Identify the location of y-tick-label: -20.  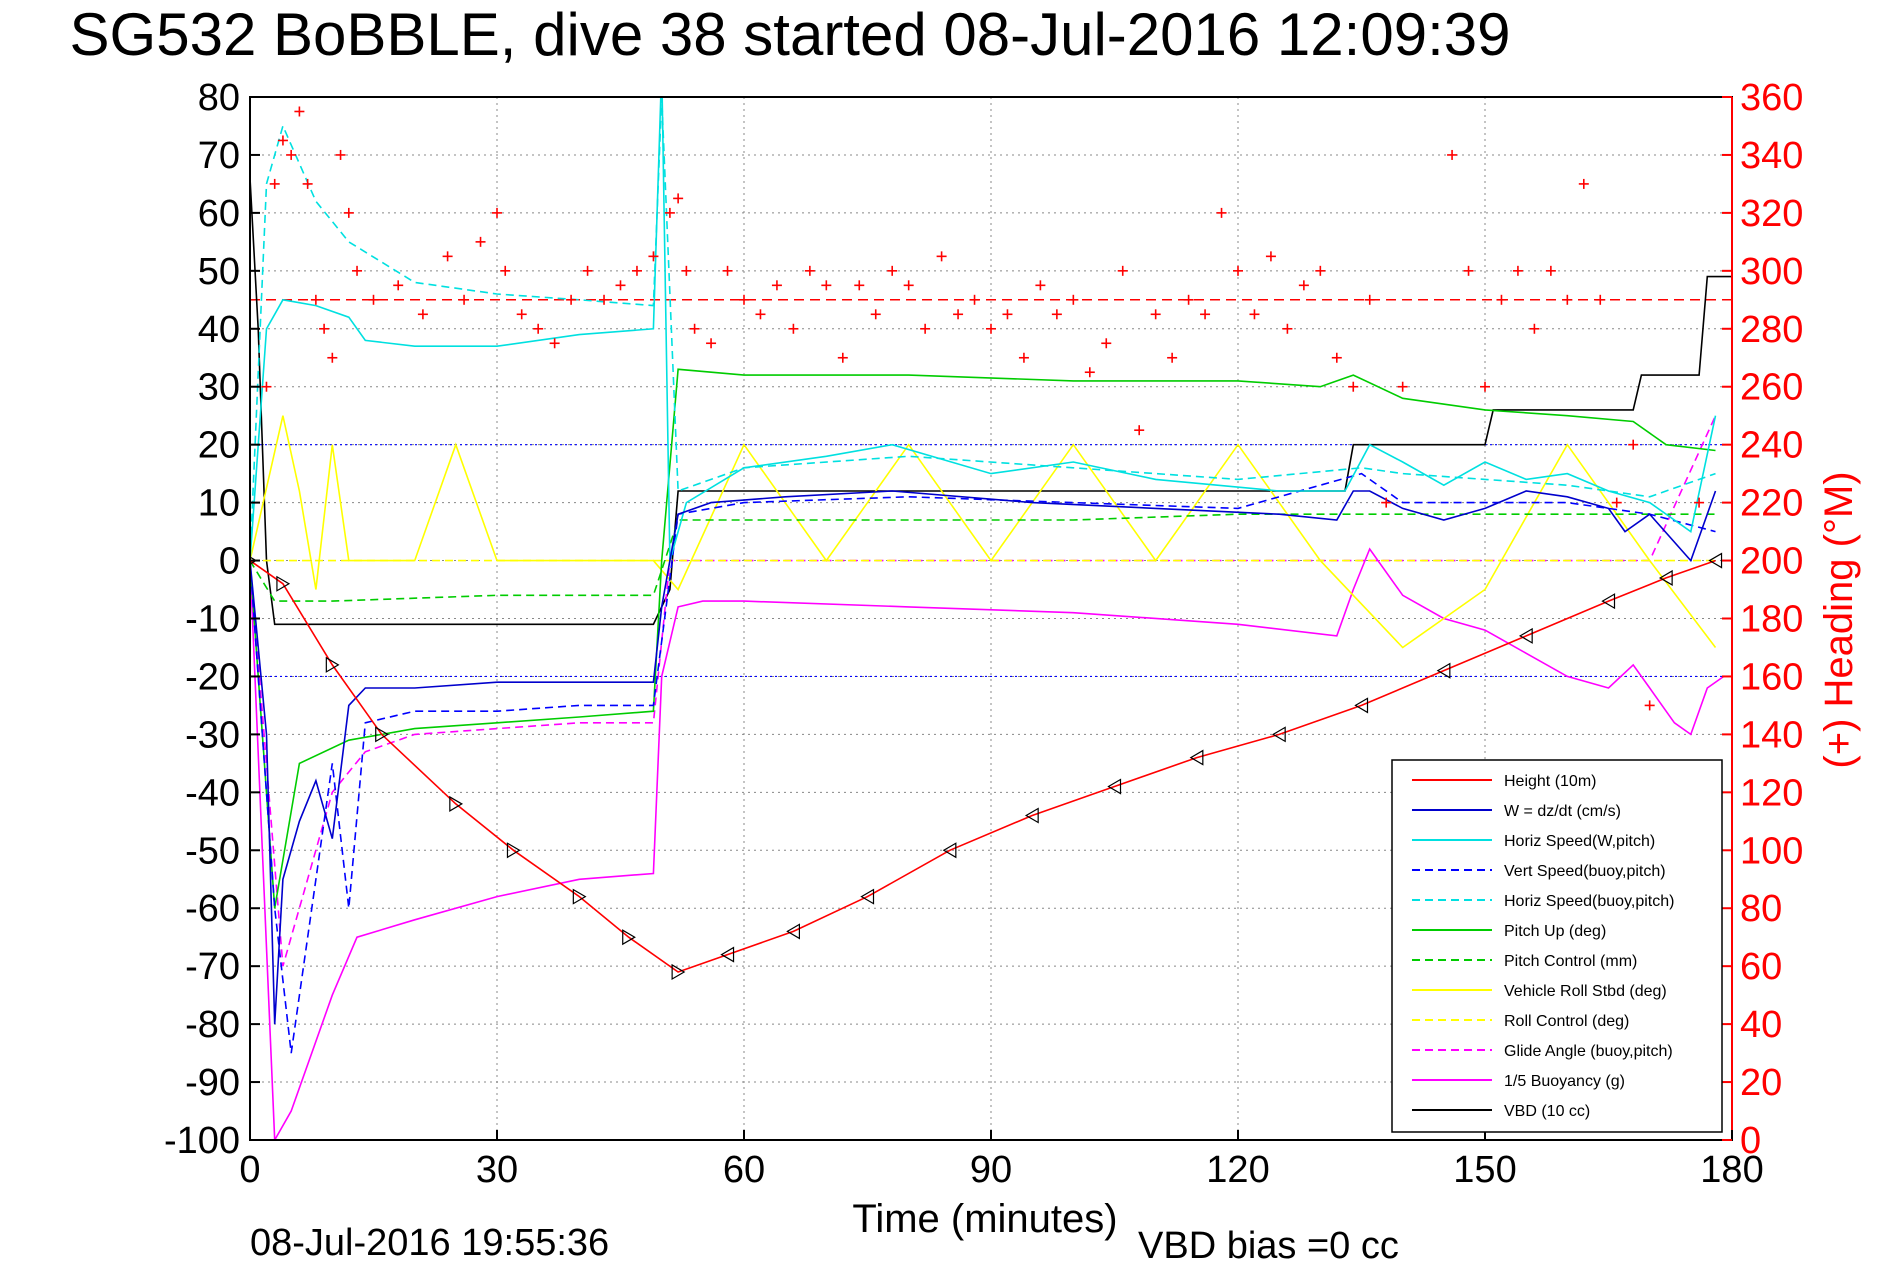
(212, 677).